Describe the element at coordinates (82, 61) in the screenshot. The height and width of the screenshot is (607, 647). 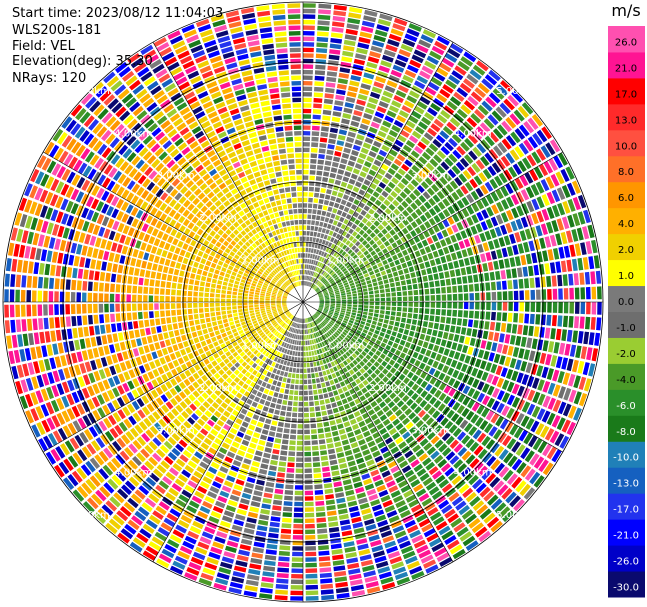
I see `elevation-label: Elevation(deg): 35.30` at that location.